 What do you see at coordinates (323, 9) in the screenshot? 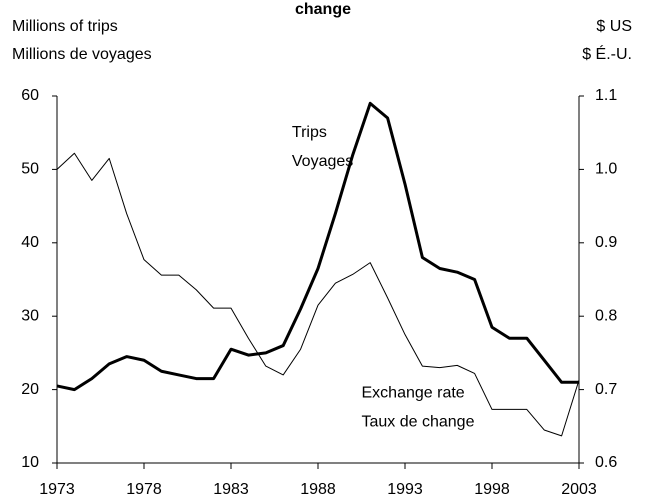
I see `chart-title: change` at bounding box center [323, 9].